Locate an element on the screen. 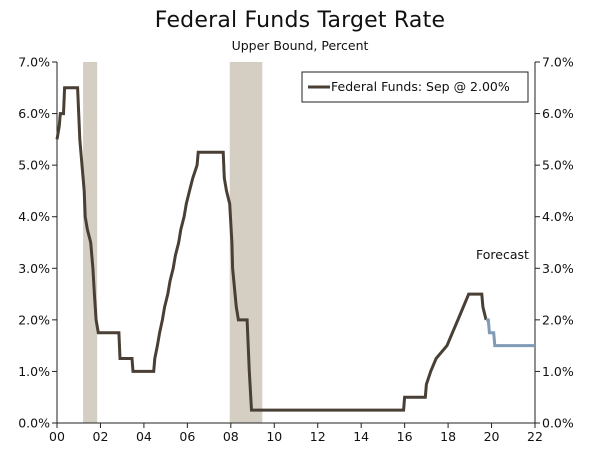 The image size is (600, 461). x-tick-label: 16 is located at coordinates (405, 436).